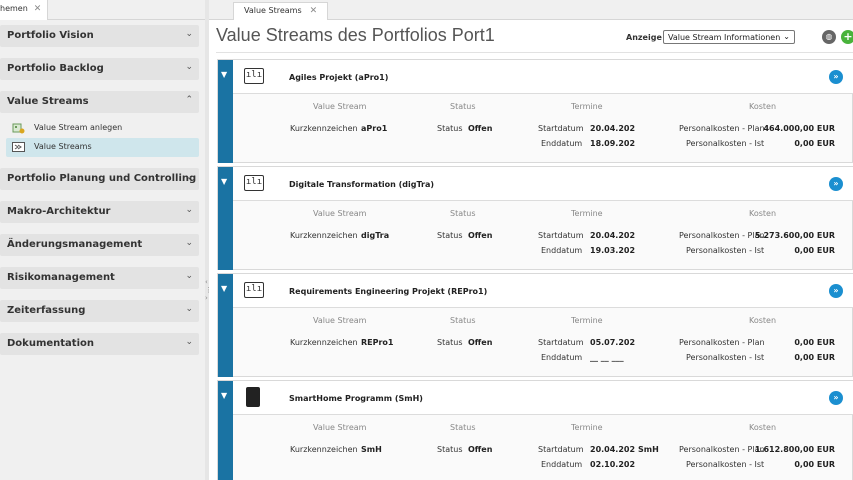  What do you see at coordinates (763, 106) in the screenshot?
I see `column-header-kosten: Kosten` at bounding box center [763, 106].